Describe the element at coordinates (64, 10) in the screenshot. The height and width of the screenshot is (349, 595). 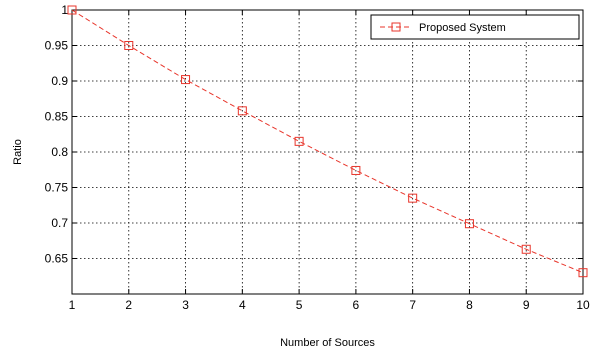
I see `y-tick-label: 1` at that location.